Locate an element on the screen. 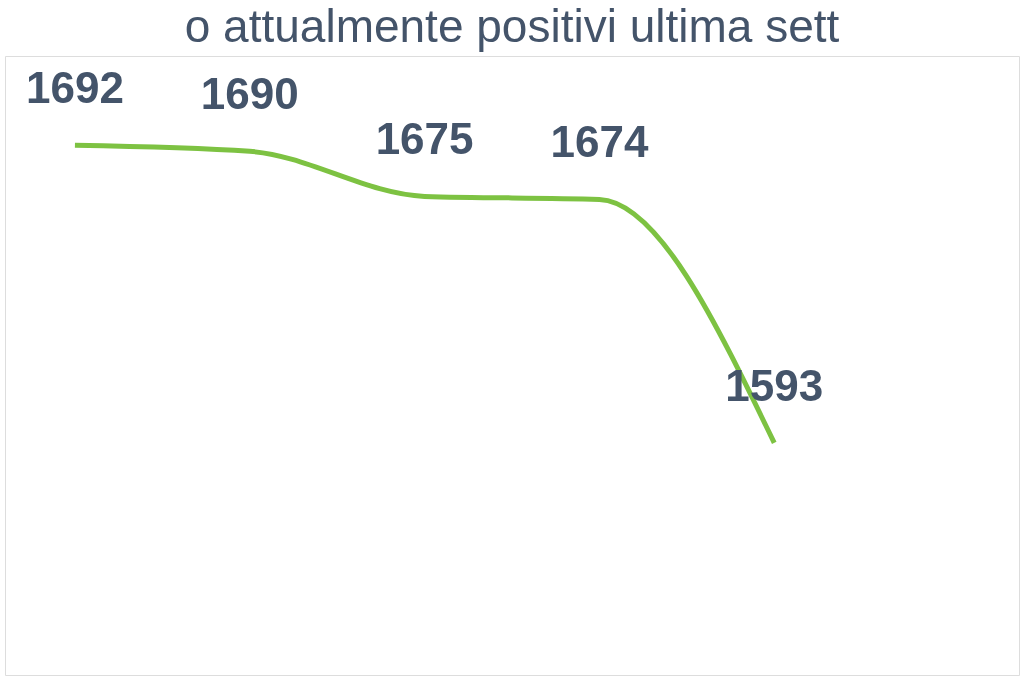  data-label: 1675 is located at coordinates (424, 139).